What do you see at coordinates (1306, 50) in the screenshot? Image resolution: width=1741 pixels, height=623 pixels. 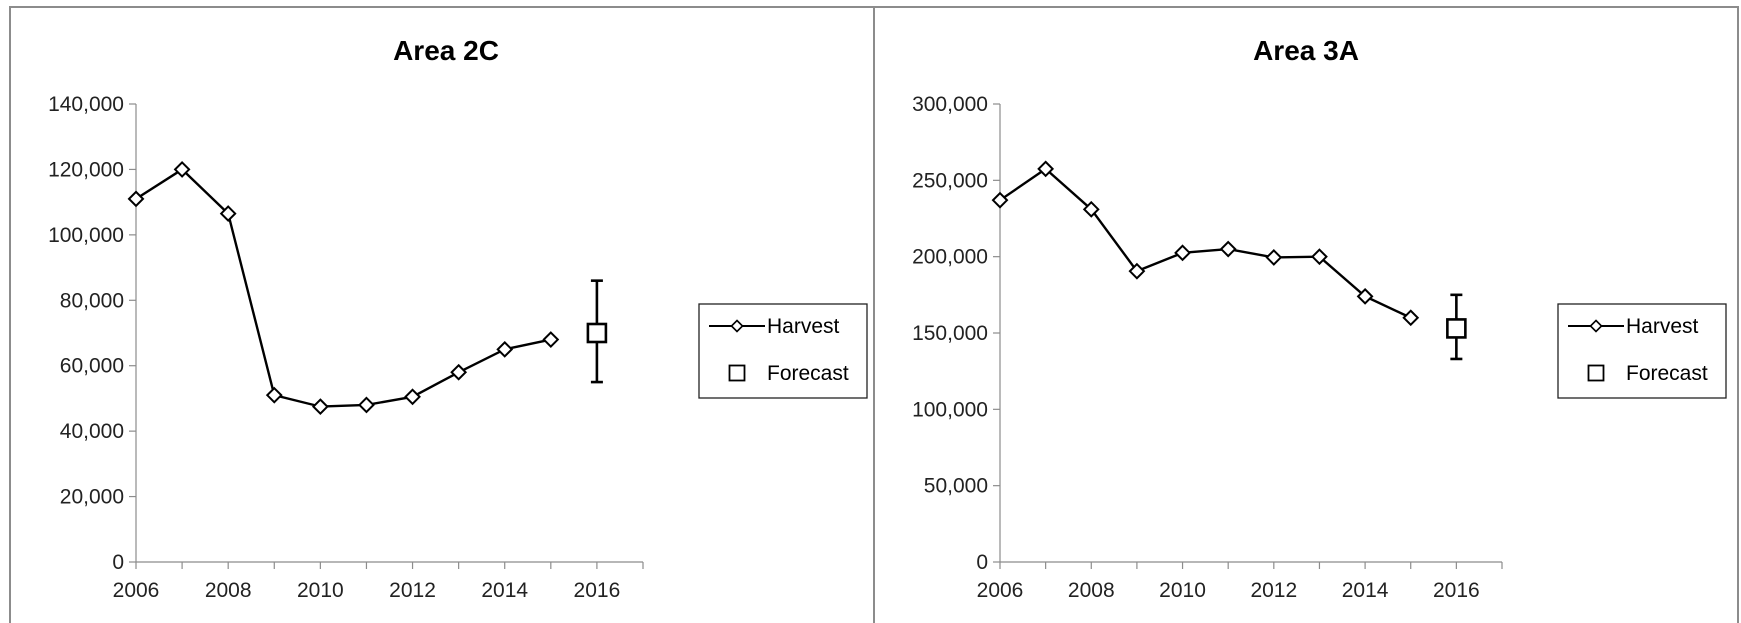 I see `chart-title: Area 3A` at bounding box center [1306, 50].